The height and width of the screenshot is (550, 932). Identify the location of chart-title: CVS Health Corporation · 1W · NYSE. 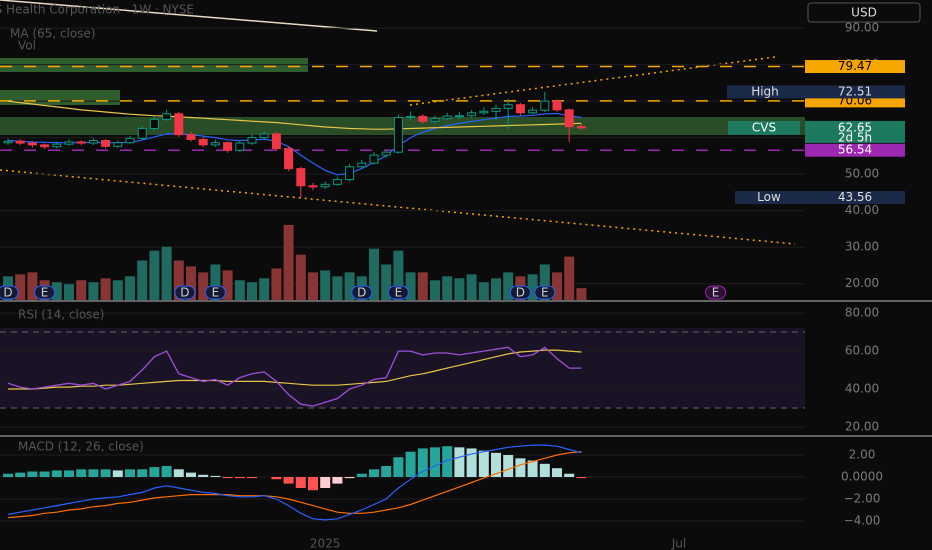
(97, 10).